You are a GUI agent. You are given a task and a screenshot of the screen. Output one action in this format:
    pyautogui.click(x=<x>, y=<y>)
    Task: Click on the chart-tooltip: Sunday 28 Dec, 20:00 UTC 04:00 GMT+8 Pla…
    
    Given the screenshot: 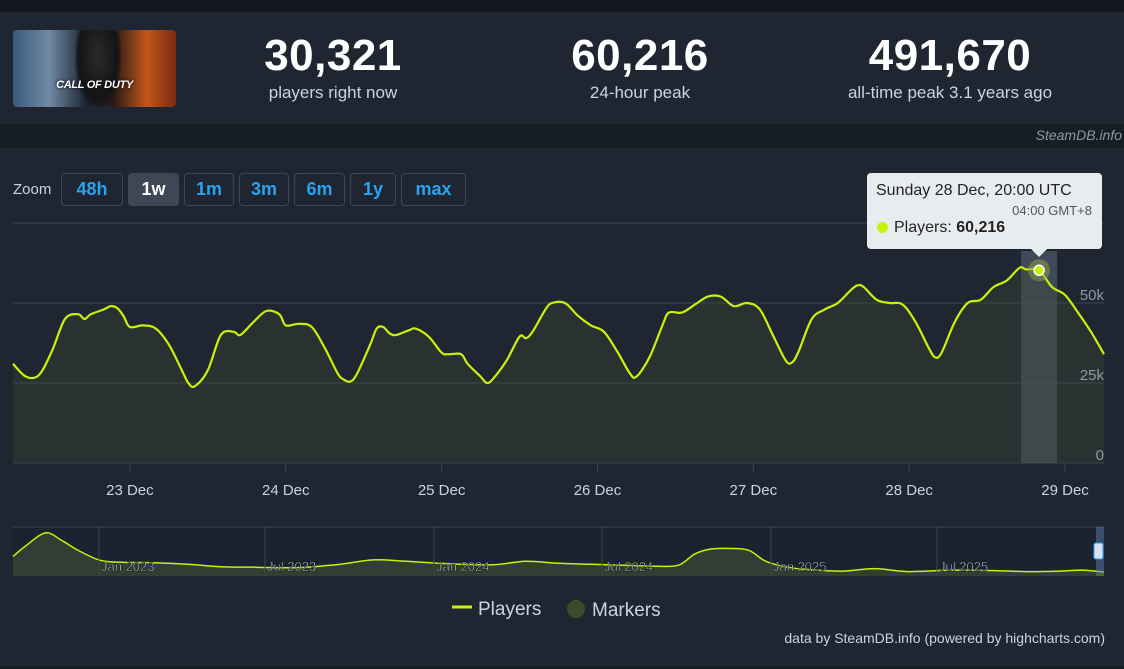 What is the action you would take?
    pyautogui.click(x=984, y=211)
    